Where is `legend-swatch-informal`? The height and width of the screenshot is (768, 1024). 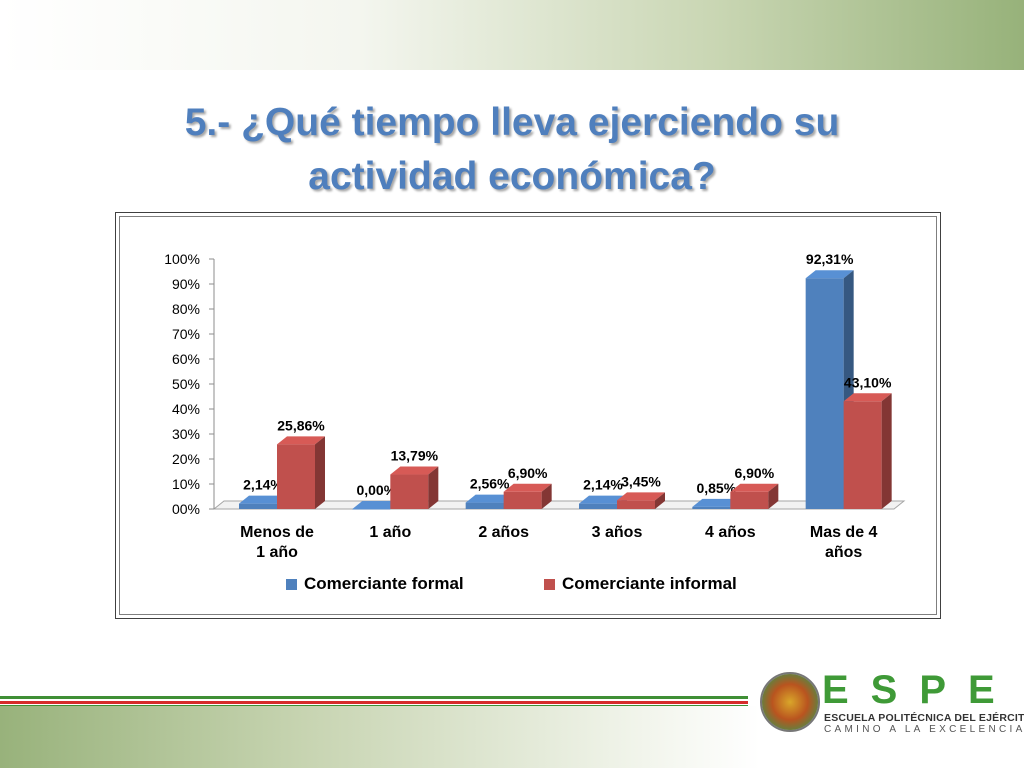
legend-swatch-informal is located at coordinates (549, 584).